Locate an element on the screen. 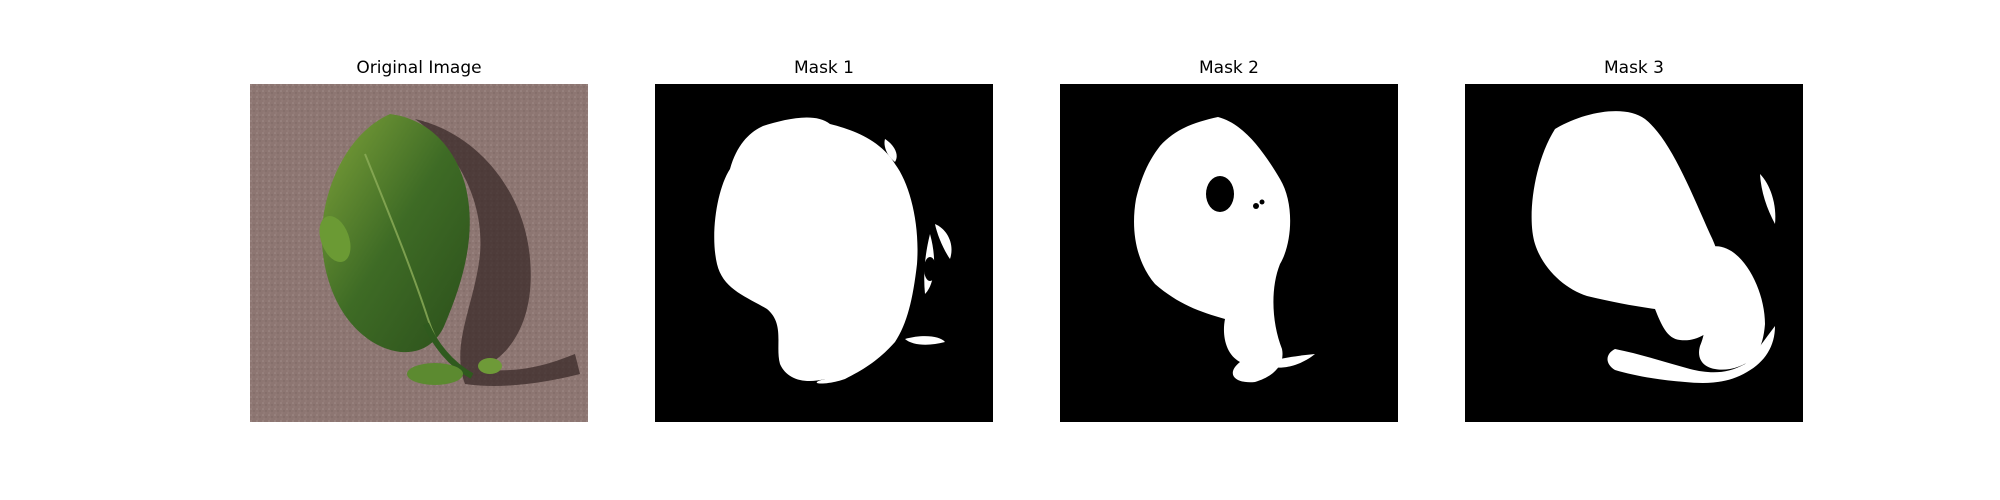  mask-1-image is located at coordinates (824, 253).